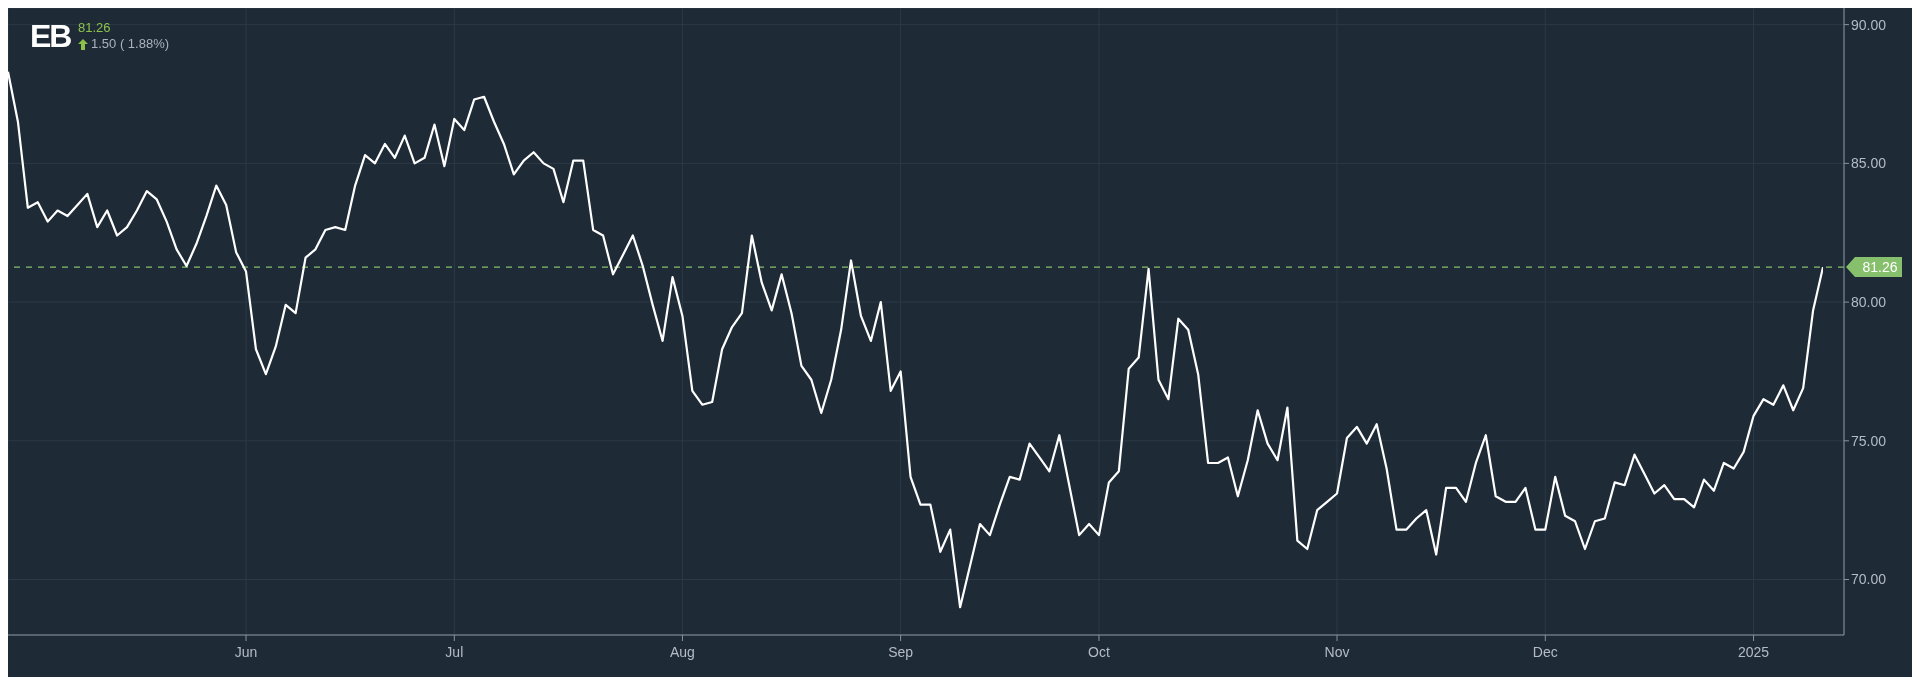 The image size is (1920, 685). What do you see at coordinates (901, 652) in the screenshot?
I see `x-tick-label: Sep` at bounding box center [901, 652].